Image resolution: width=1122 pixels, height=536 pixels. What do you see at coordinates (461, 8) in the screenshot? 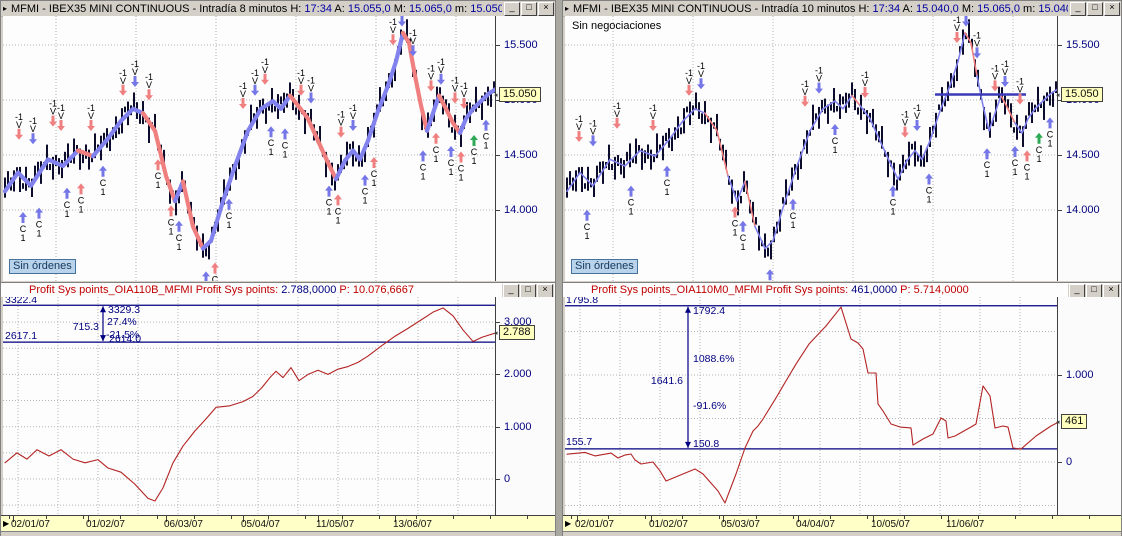
I see `title-text-run: m:` at bounding box center [461, 8].